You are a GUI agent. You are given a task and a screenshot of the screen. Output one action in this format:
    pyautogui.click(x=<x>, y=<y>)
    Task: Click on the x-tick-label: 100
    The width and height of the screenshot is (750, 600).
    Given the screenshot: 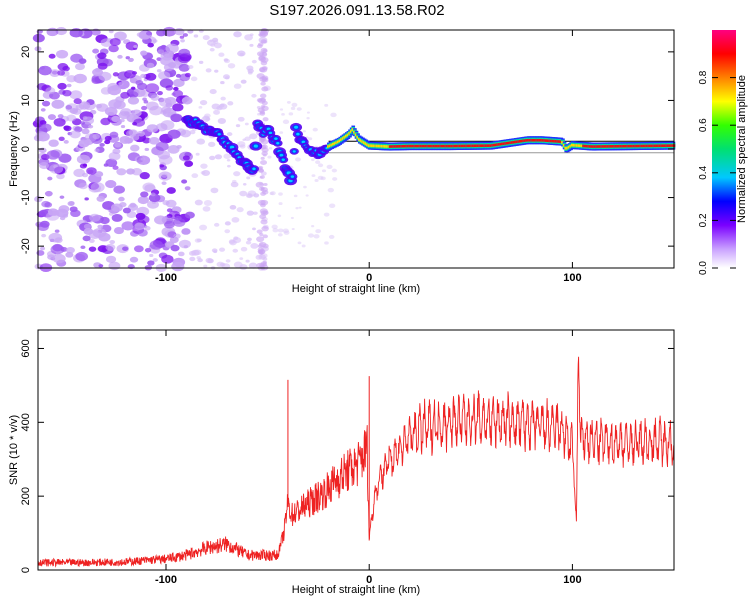 What is the action you would take?
    pyautogui.click(x=572, y=278)
    